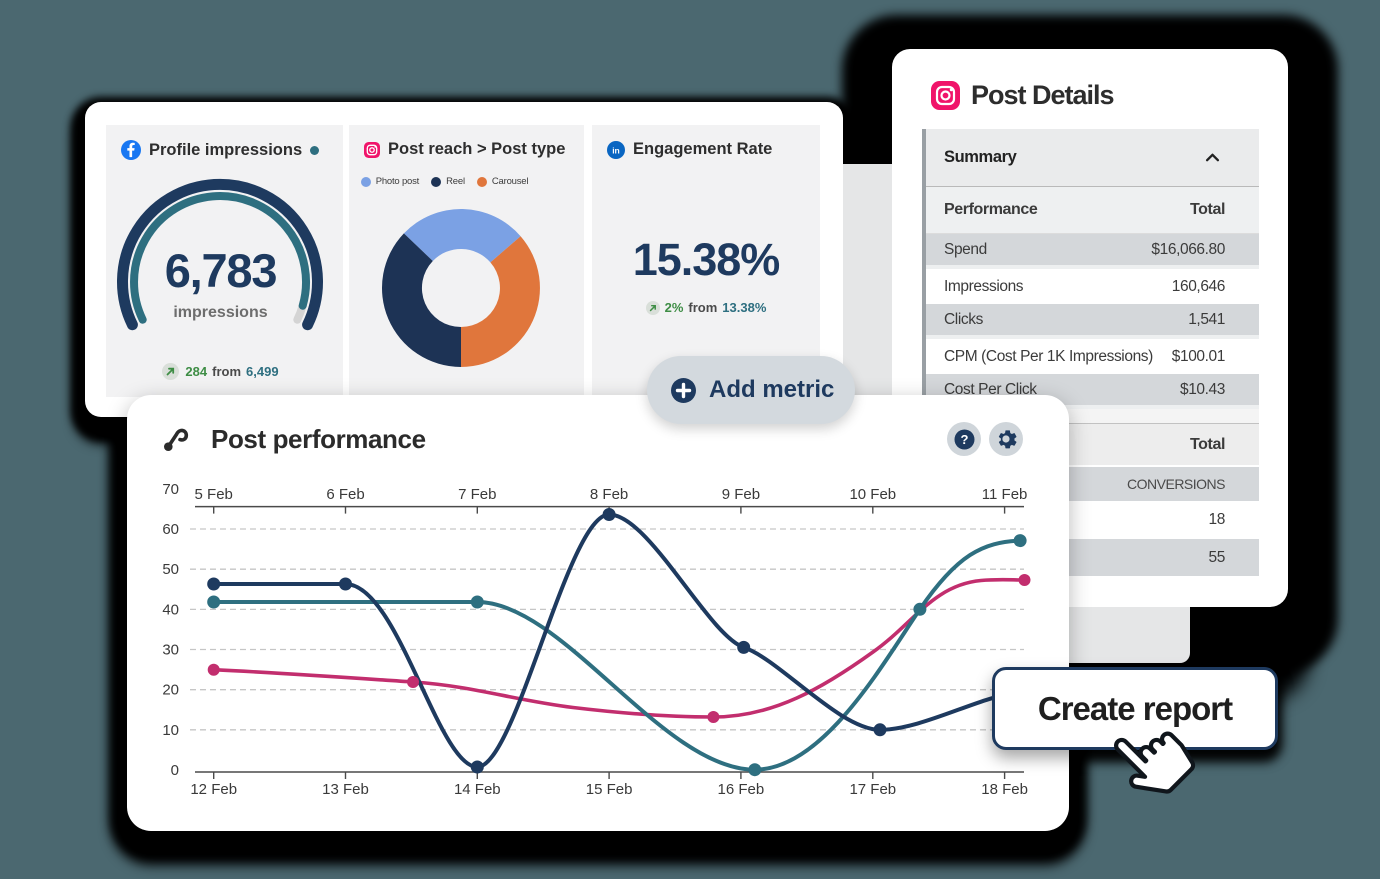  I want to click on svg-text: 40, so click(170, 609).